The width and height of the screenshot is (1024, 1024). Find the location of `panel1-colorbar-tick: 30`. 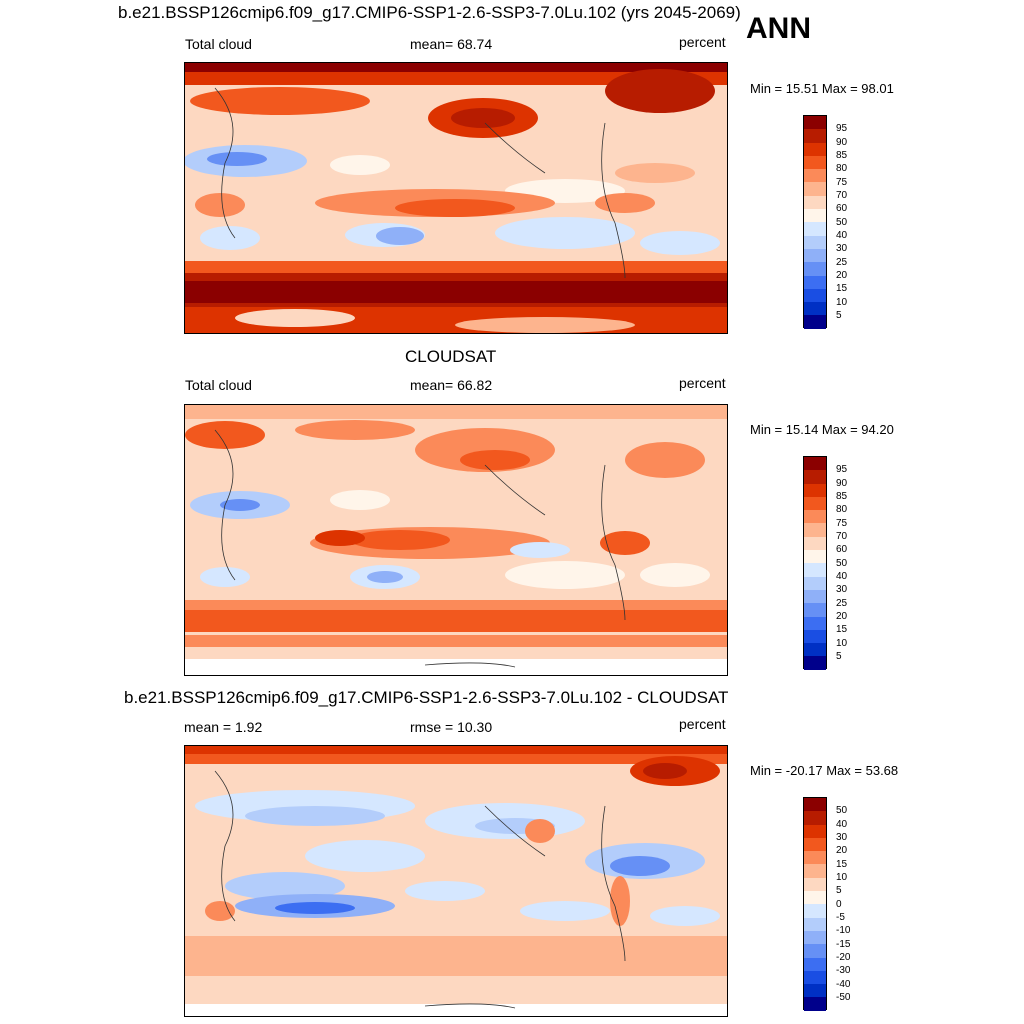

panel1-colorbar-tick: 30 is located at coordinates (842, 248).